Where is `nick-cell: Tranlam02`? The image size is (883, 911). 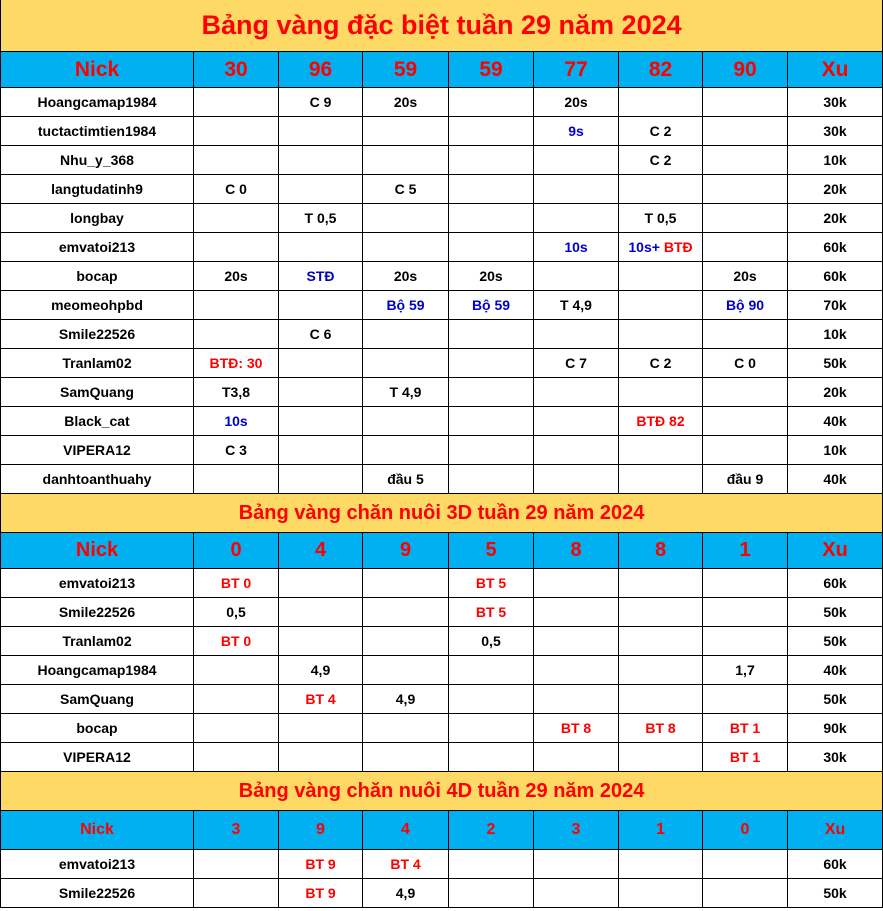 nick-cell: Tranlam02 is located at coordinates (97, 363).